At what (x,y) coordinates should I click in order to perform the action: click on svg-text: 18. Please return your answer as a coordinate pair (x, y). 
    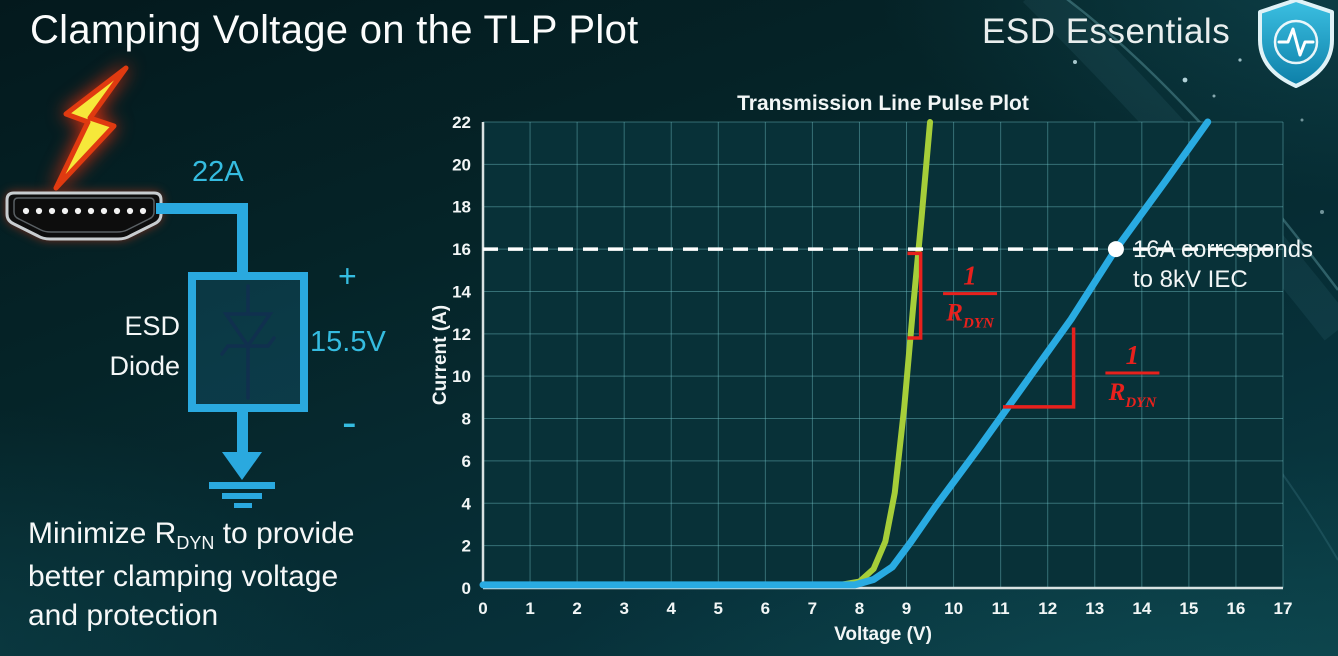
    Looking at the image, I should click on (461, 207).